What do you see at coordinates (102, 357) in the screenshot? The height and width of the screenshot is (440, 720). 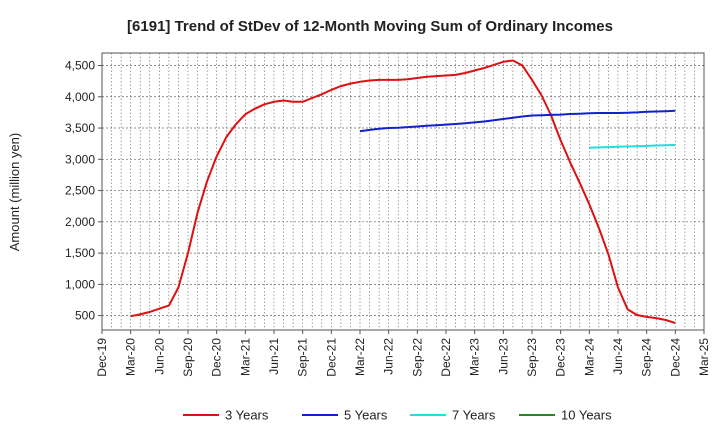 I see `x-tick-label: Dec-19` at bounding box center [102, 357].